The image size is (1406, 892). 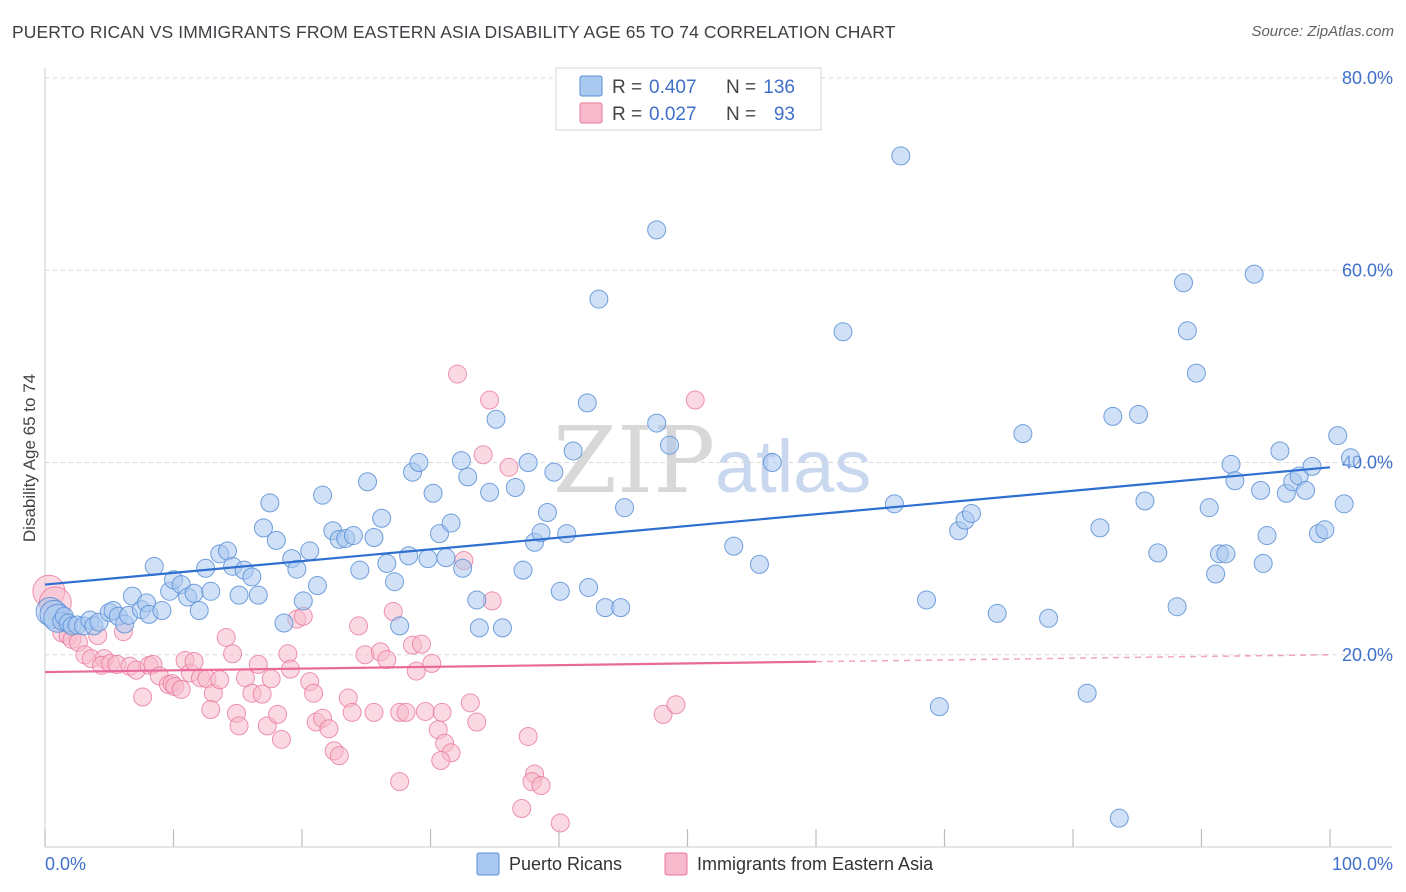 What do you see at coordinates (779, 87) in the screenshot?
I see `legend-n-value-1: 136` at bounding box center [779, 87].